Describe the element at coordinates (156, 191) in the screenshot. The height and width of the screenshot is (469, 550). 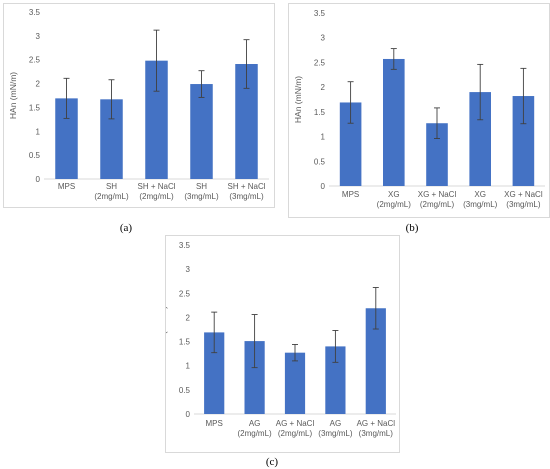
I see `x-tick-label: SH + NaCl (2mg/mL)` at that location.